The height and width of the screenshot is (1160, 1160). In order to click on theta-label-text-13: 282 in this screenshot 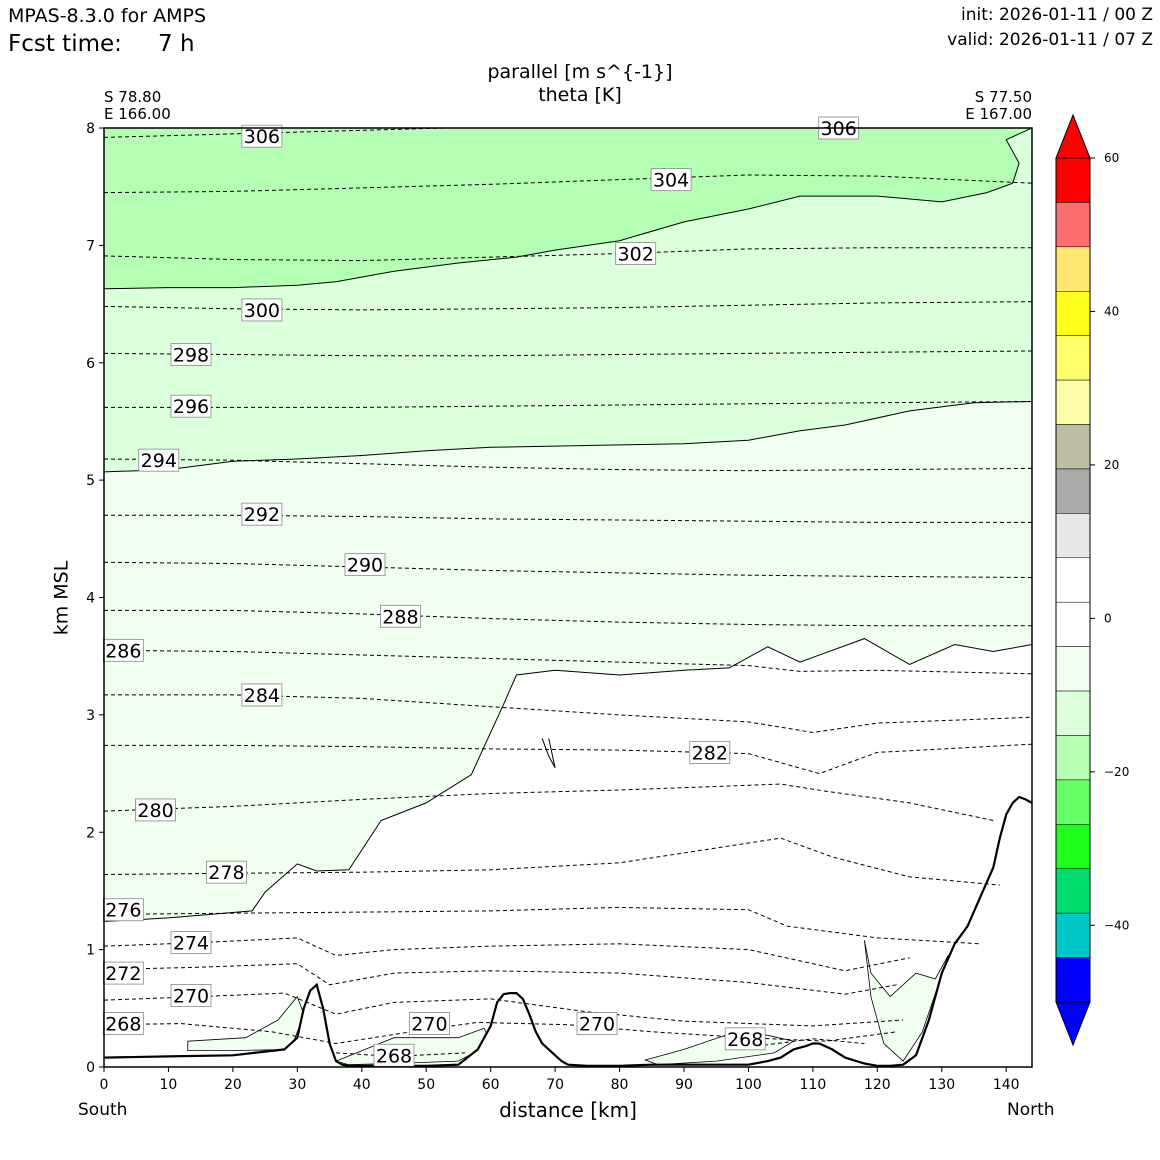, I will do `click(710, 753)`.